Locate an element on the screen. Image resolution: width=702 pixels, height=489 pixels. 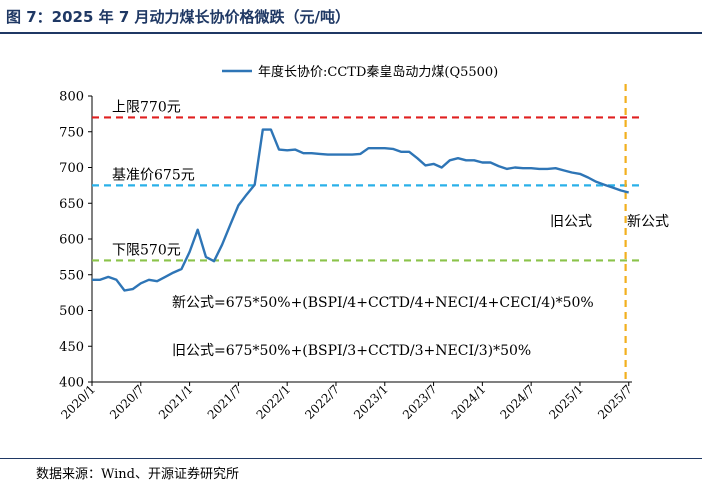
x-tick-label: 2025/1 is located at coordinates (566, 402).